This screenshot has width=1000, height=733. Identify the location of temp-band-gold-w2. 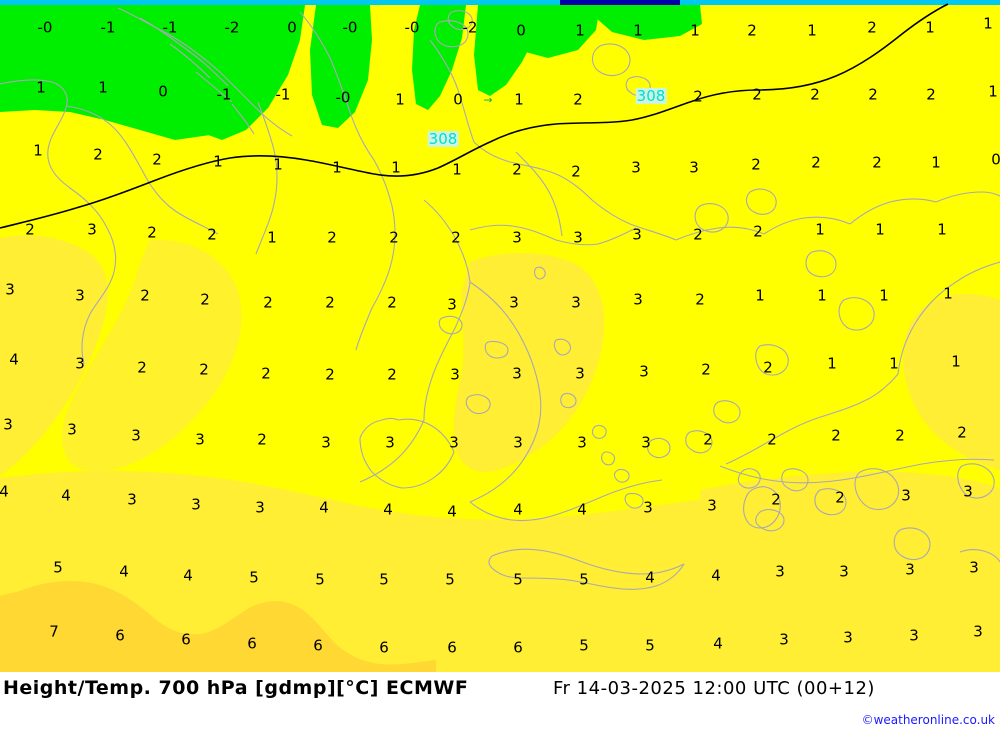
(152, 355).